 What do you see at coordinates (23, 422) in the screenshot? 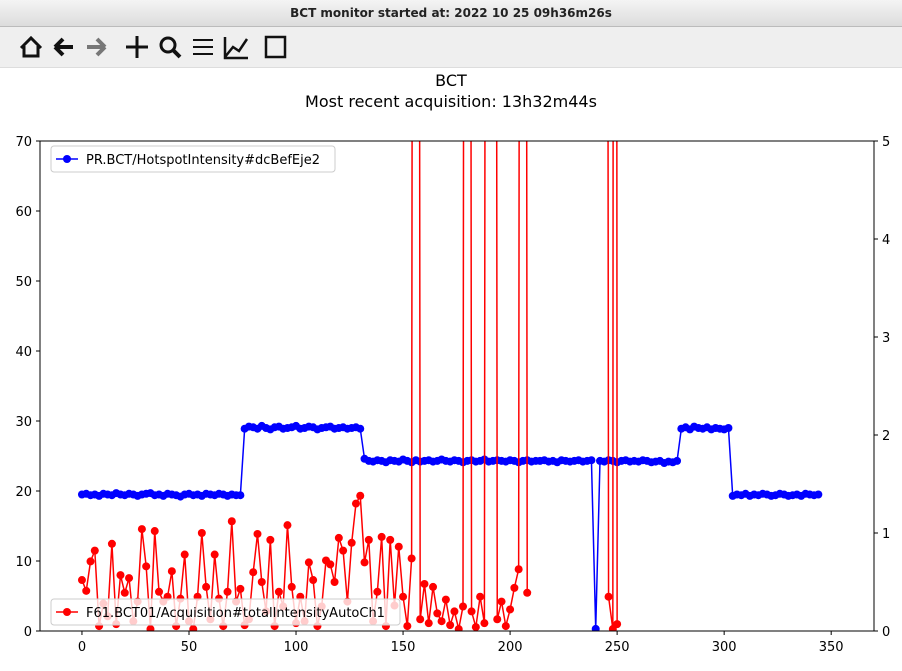
I see `y-tick-label: 30` at bounding box center [23, 422].